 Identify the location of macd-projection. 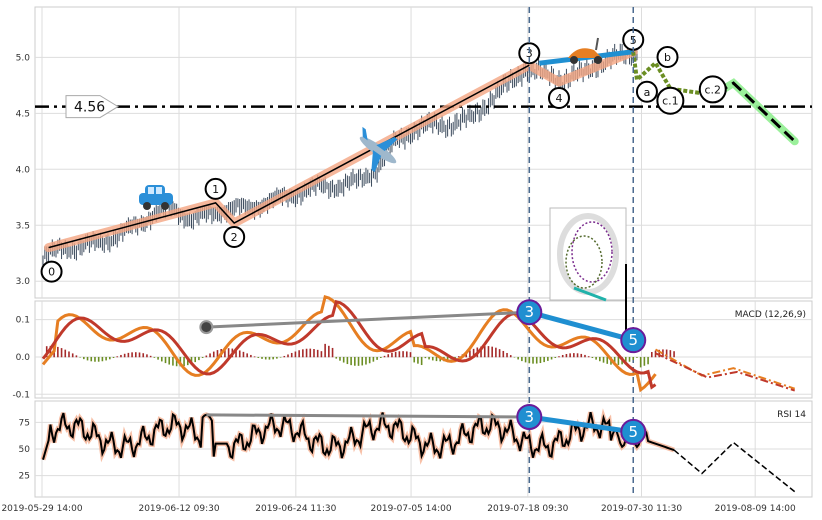
(725, 369).